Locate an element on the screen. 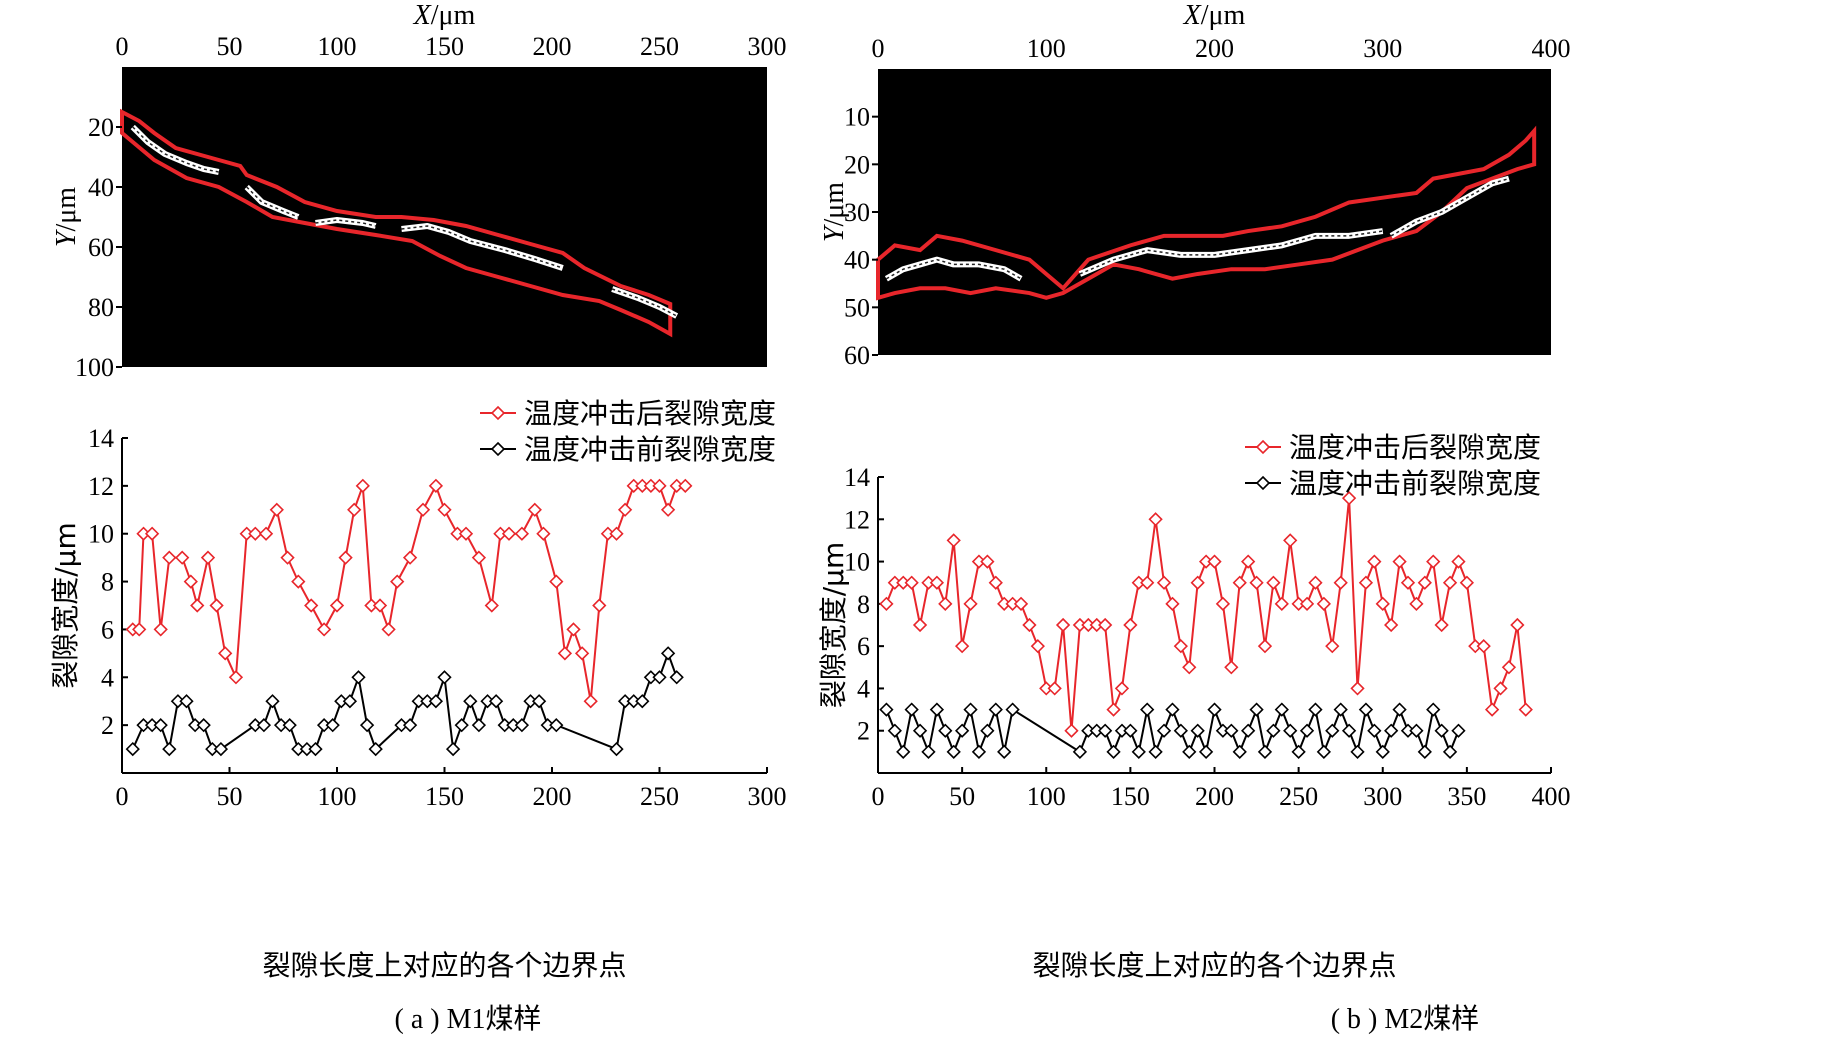  x-tick-label: 250 is located at coordinates (659, 796).